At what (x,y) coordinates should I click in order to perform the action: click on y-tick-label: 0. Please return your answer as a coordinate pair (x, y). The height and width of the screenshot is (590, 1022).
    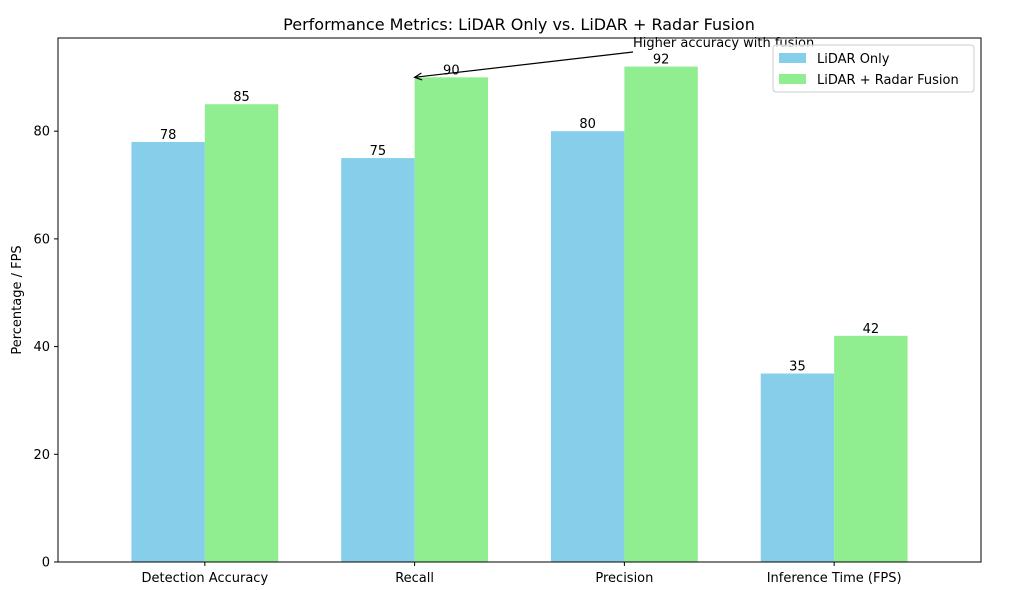
    Looking at the image, I should click on (46, 563).